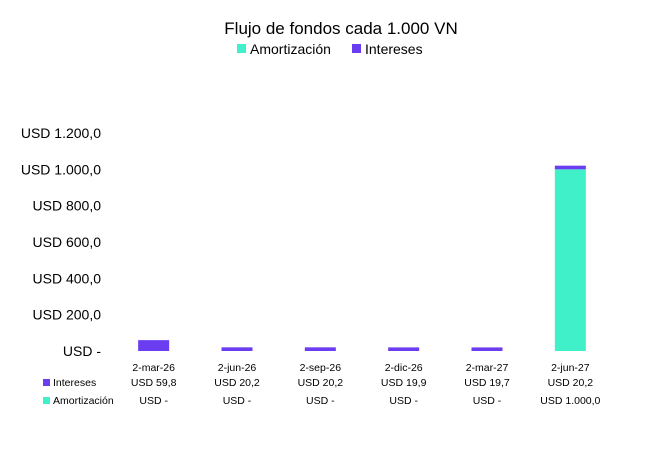 The image size is (654, 475). What do you see at coordinates (237, 383) in the screenshot?
I see `table-cell-0-1: USD 20,2` at bounding box center [237, 383].